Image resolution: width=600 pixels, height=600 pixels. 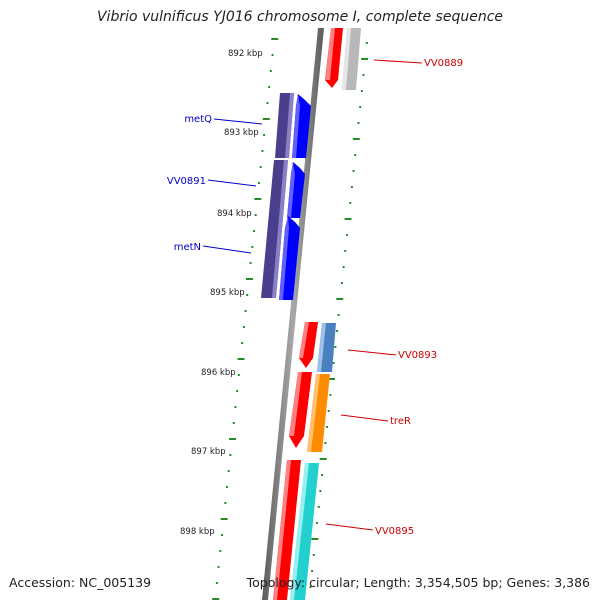 I want to click on scale-label-895: 895 kbp, so click(x=227, y=293).